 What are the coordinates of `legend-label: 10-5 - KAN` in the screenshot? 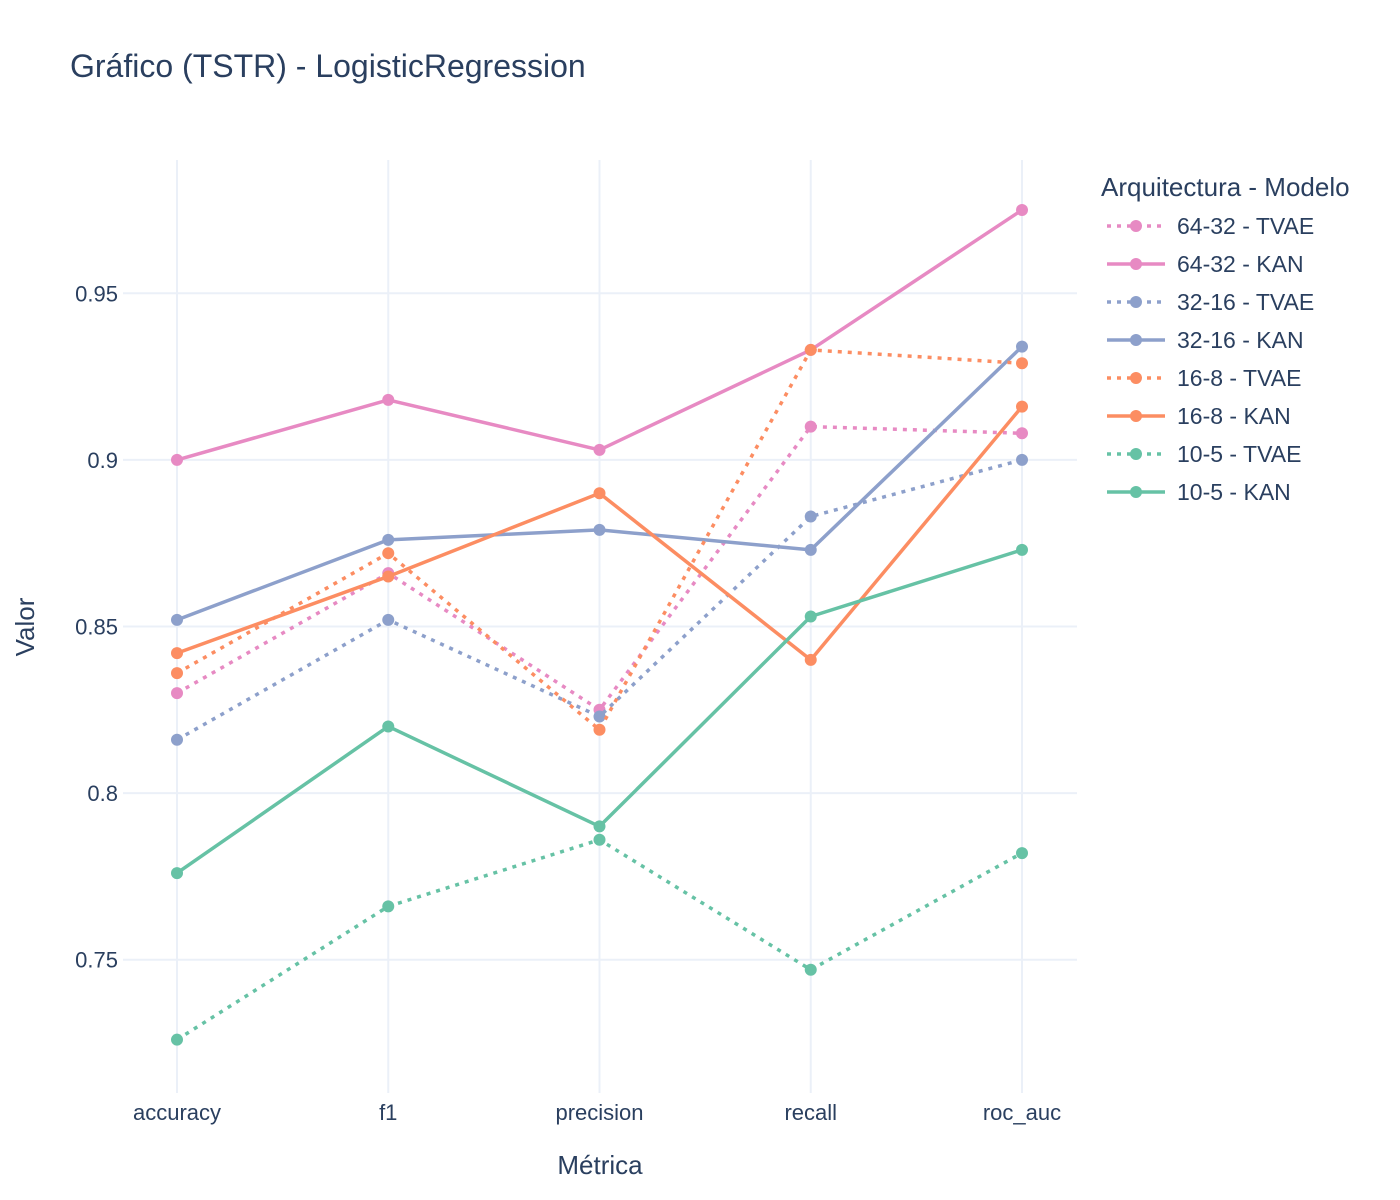 It's located at (1234, 492).